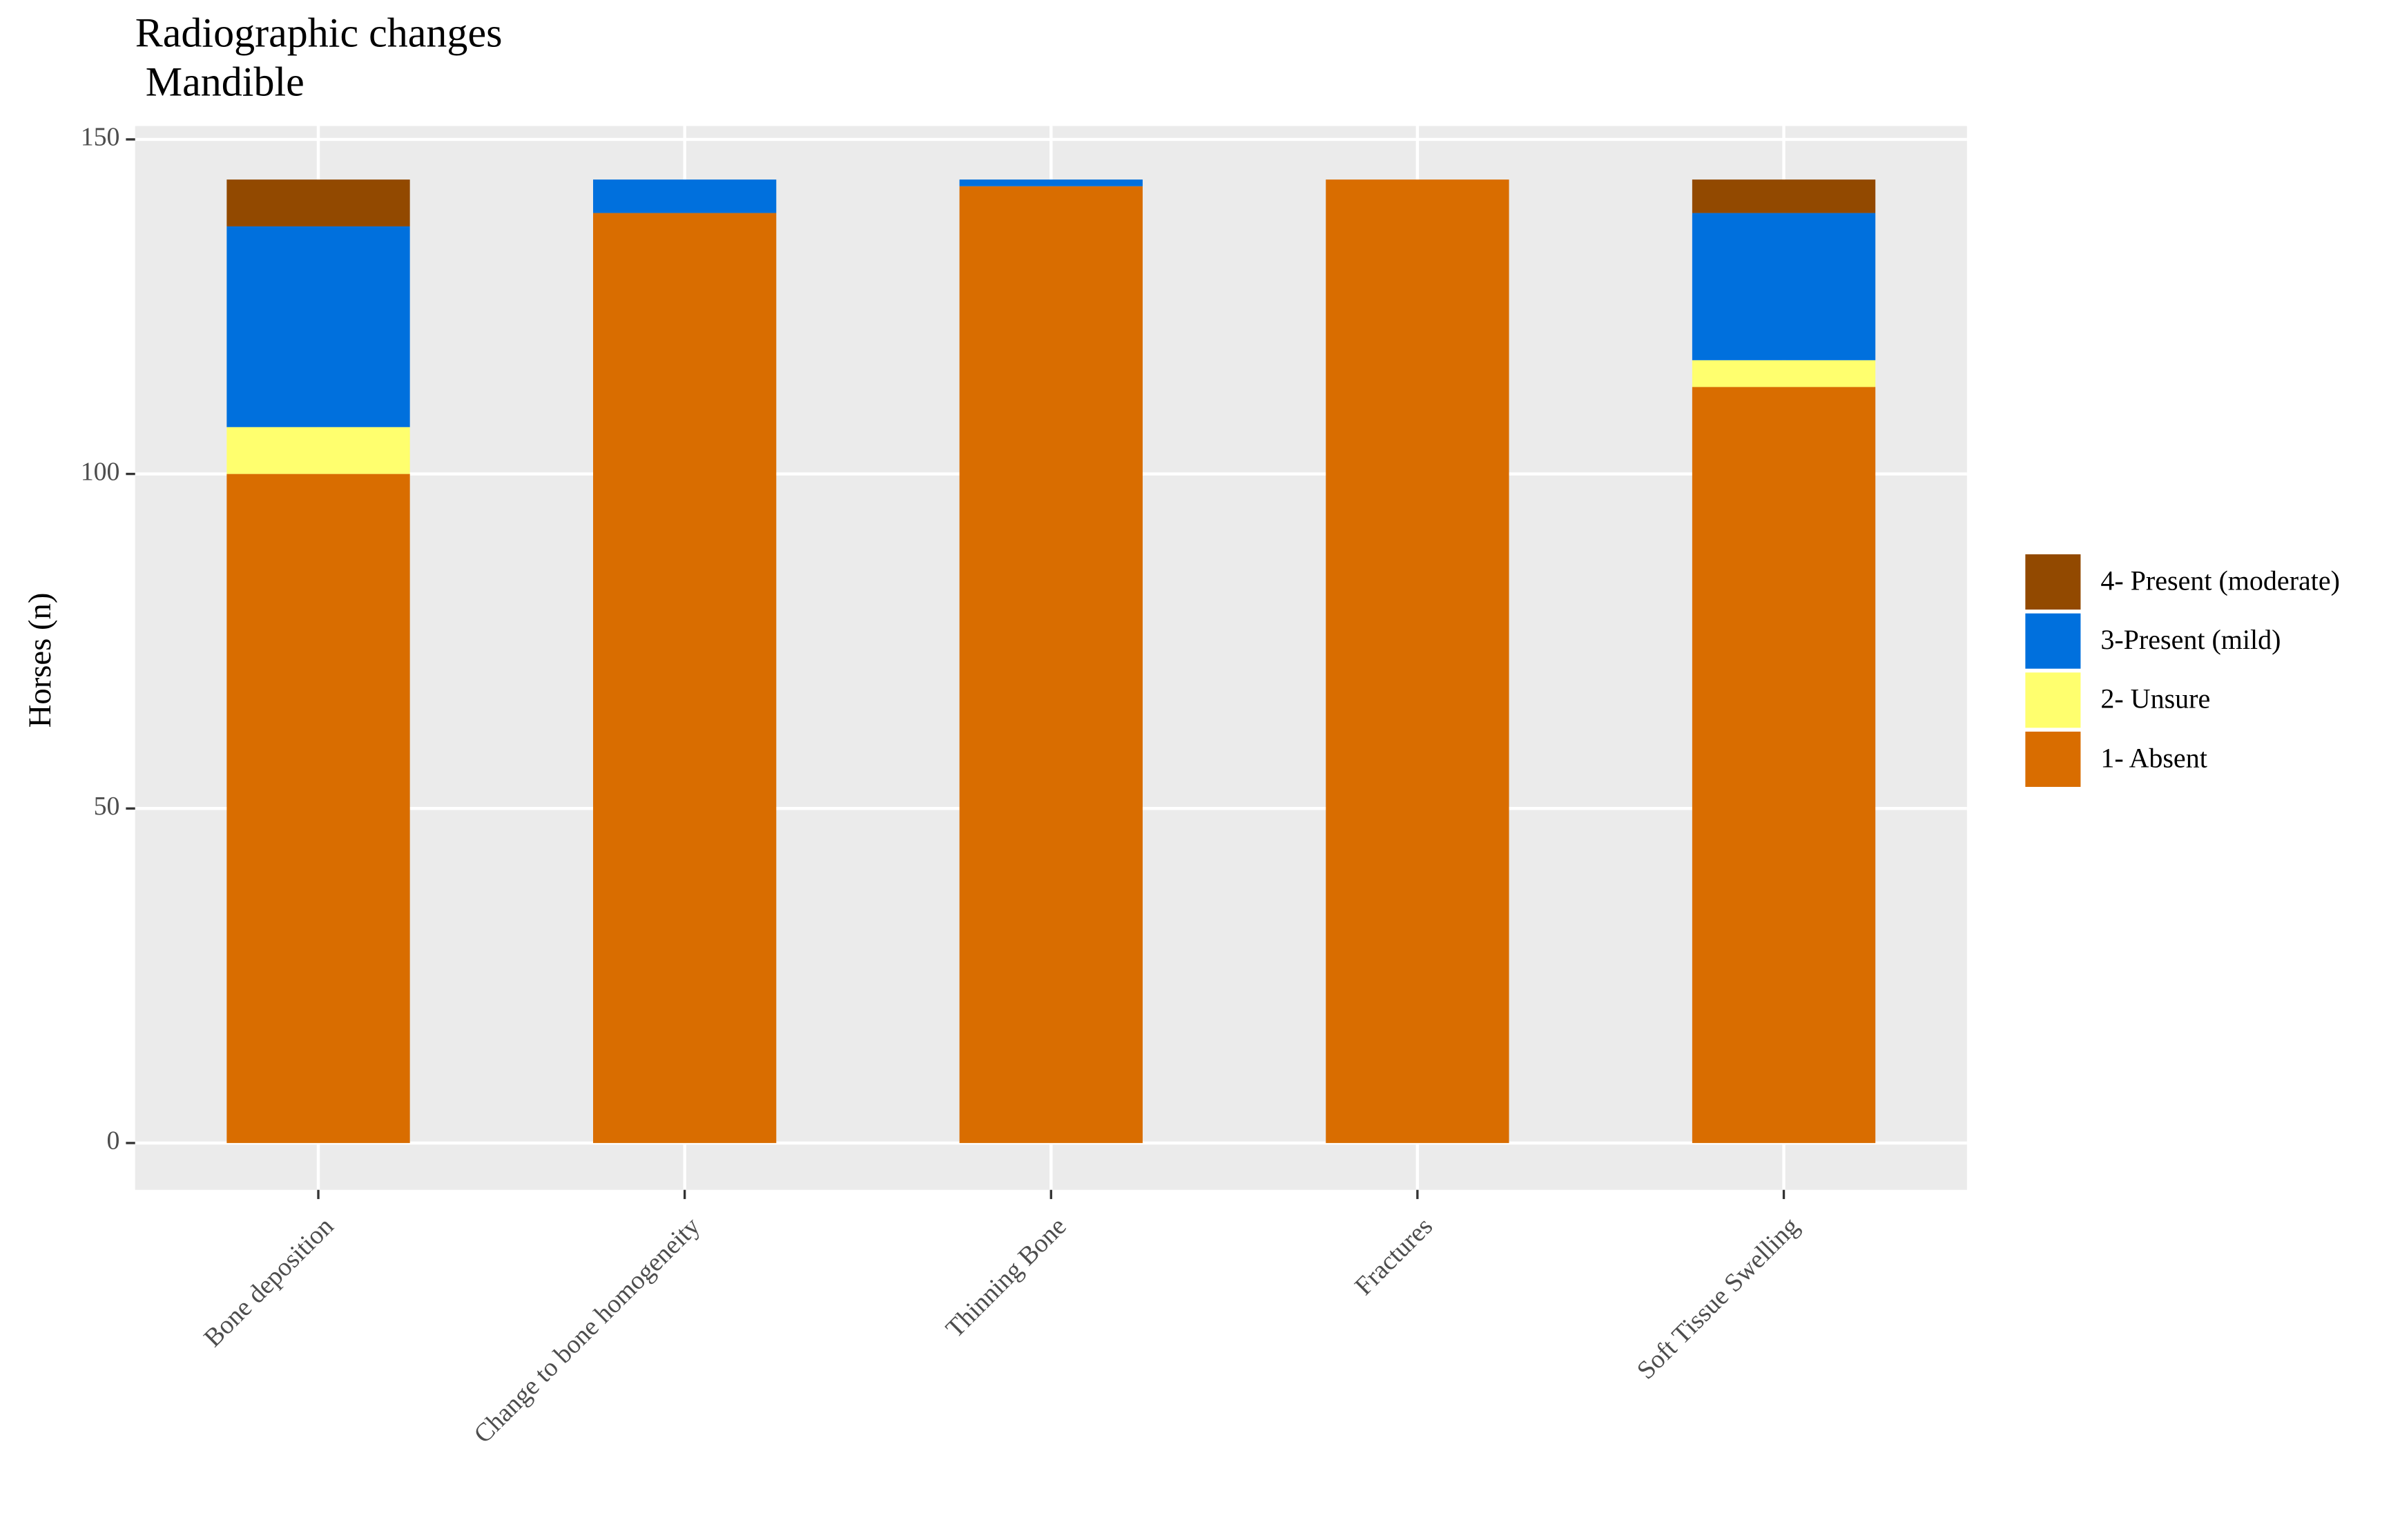 The height and width of the screenshot is (1540, 2400). What do you see at coordinates (219, 82) in the screenshot?
I see `chart-subtitle: Mandible` at bounding box center [219, 82].